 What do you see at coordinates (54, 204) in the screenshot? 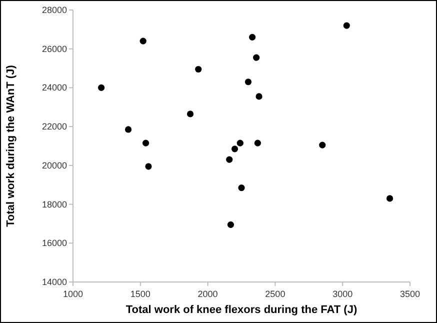
I see `y-tick-label: 18000` at bounding box center [54, 204].